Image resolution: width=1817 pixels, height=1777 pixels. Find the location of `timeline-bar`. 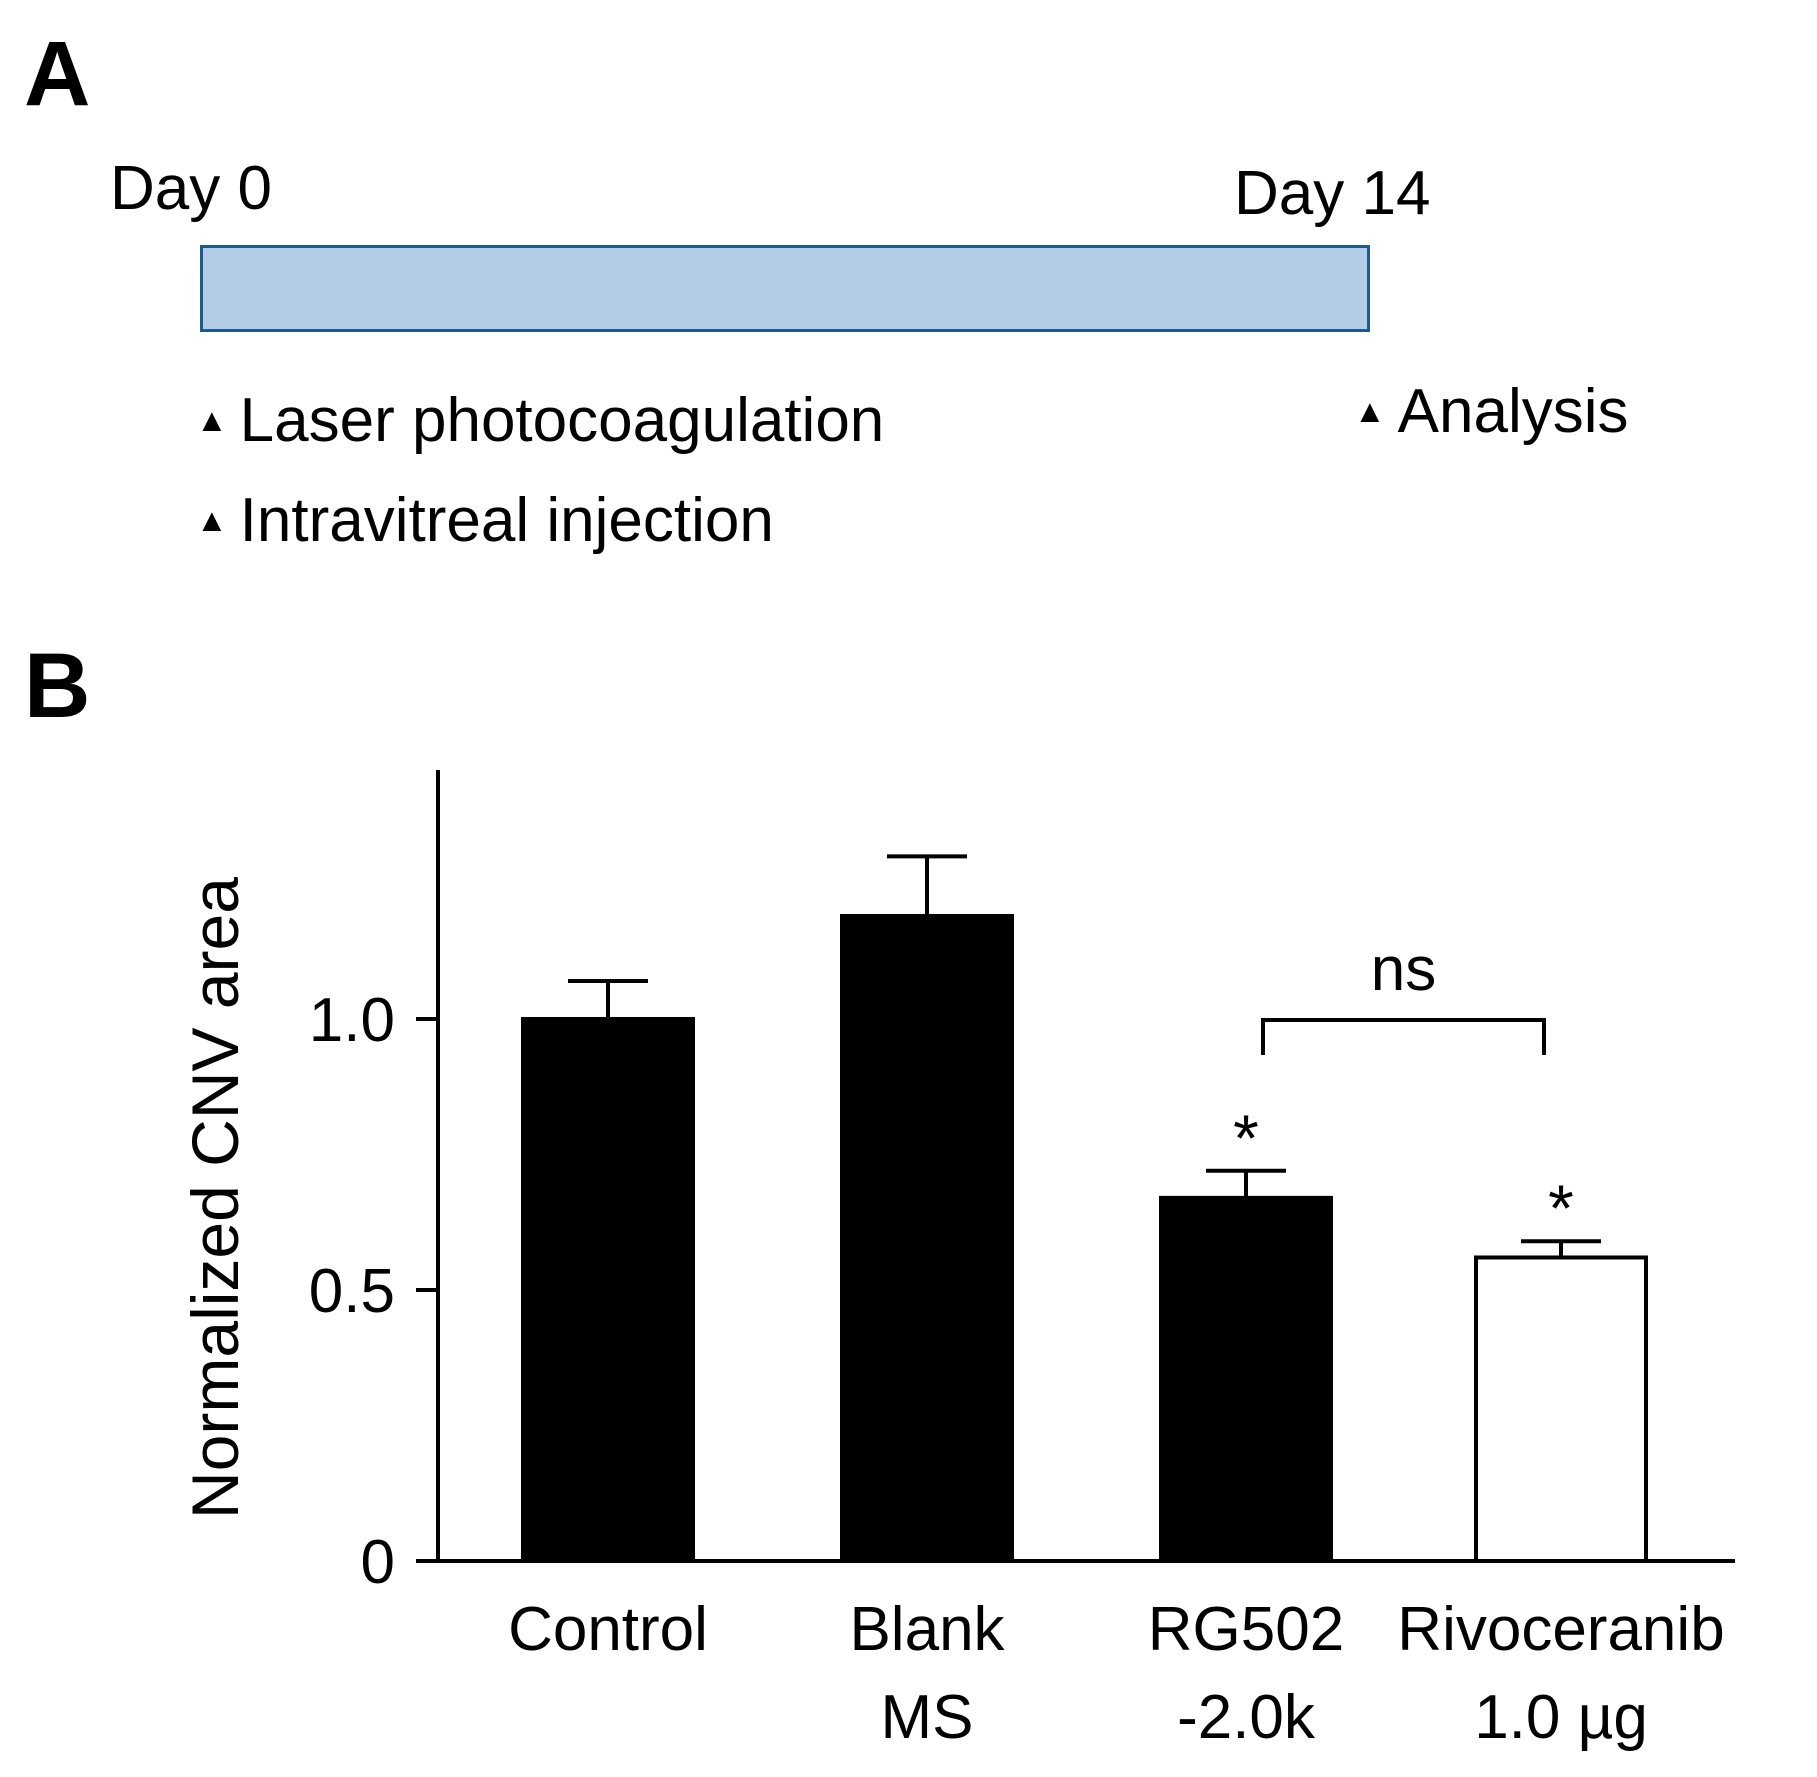

timeline-bar is located at coordinates (785, 288).